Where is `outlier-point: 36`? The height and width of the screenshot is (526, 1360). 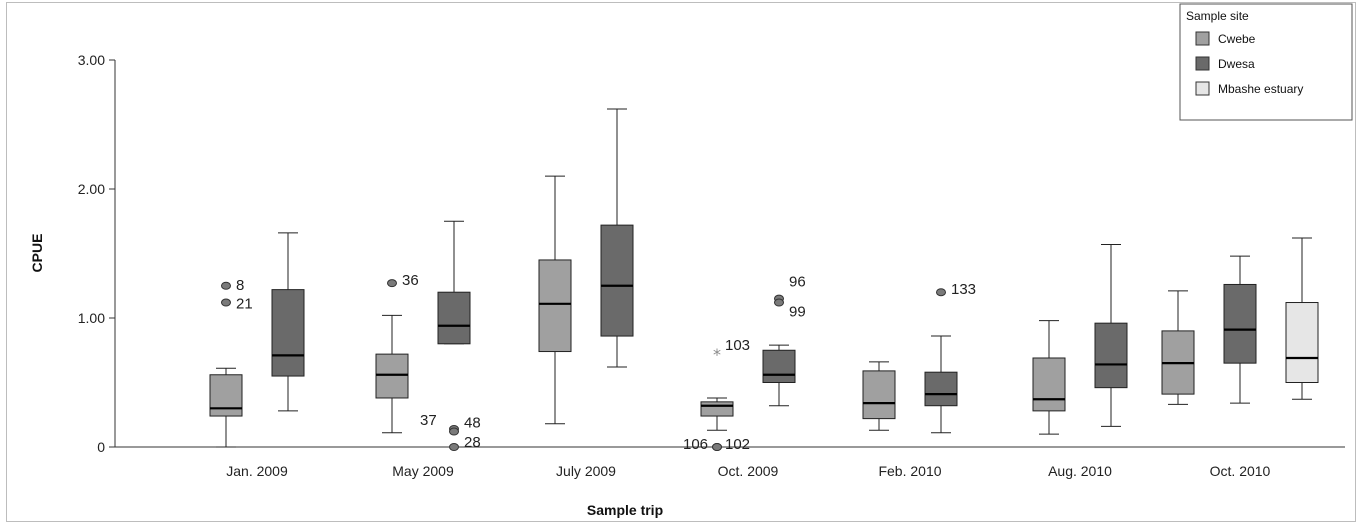
outlier-point: 36 is located at coordinates (403, 280).